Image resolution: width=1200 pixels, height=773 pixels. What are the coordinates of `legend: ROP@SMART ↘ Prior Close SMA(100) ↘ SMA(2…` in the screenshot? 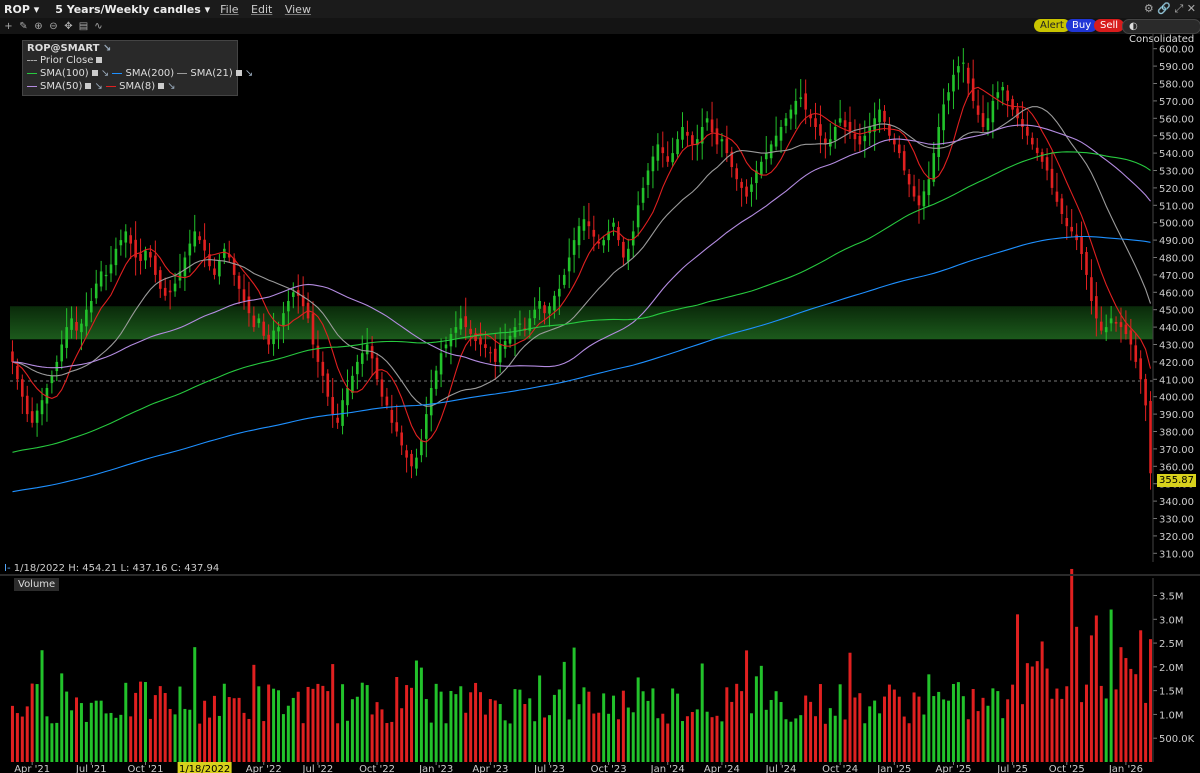 It's located at (137, 68).